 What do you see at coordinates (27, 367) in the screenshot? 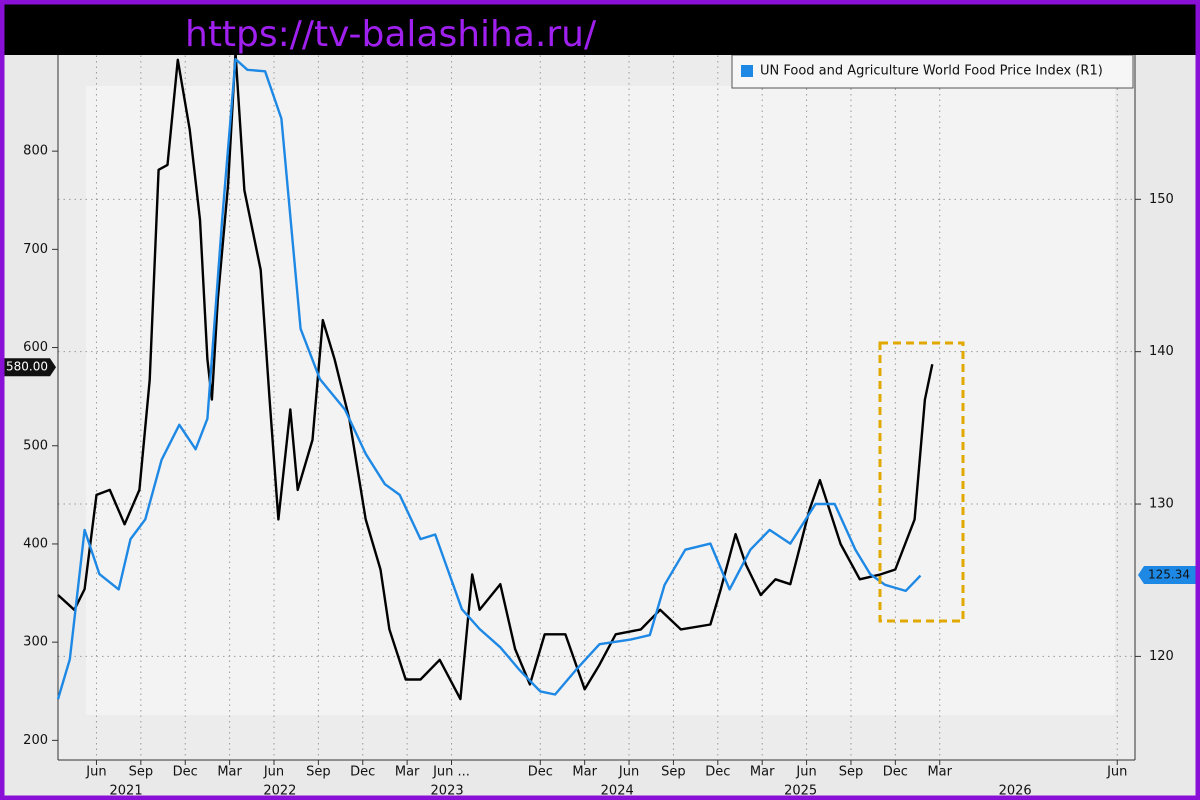
I see `value-tag-label: 580.00` at bounding box center [27, 367].